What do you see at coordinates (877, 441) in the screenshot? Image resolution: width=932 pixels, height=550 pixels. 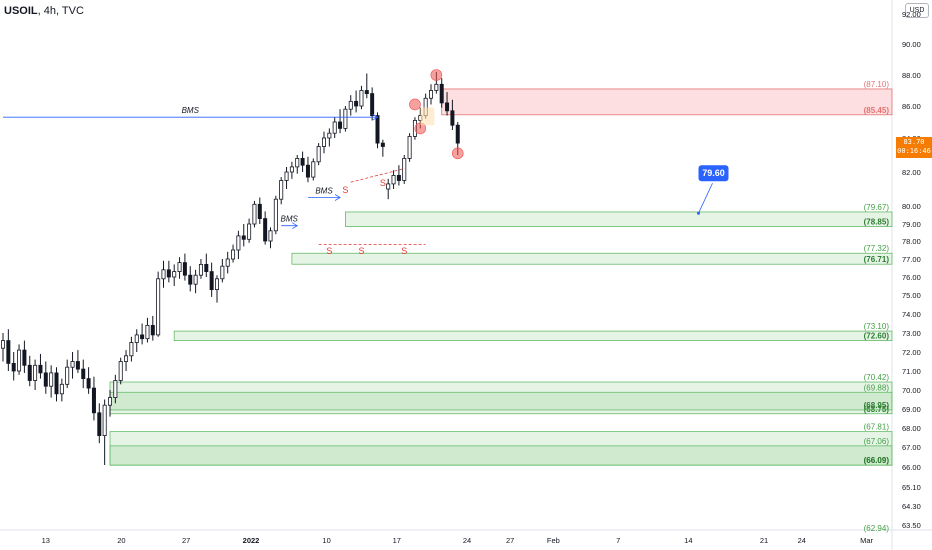 I see `zone-label-top: (67.06)` at bounding box center [877, 441].